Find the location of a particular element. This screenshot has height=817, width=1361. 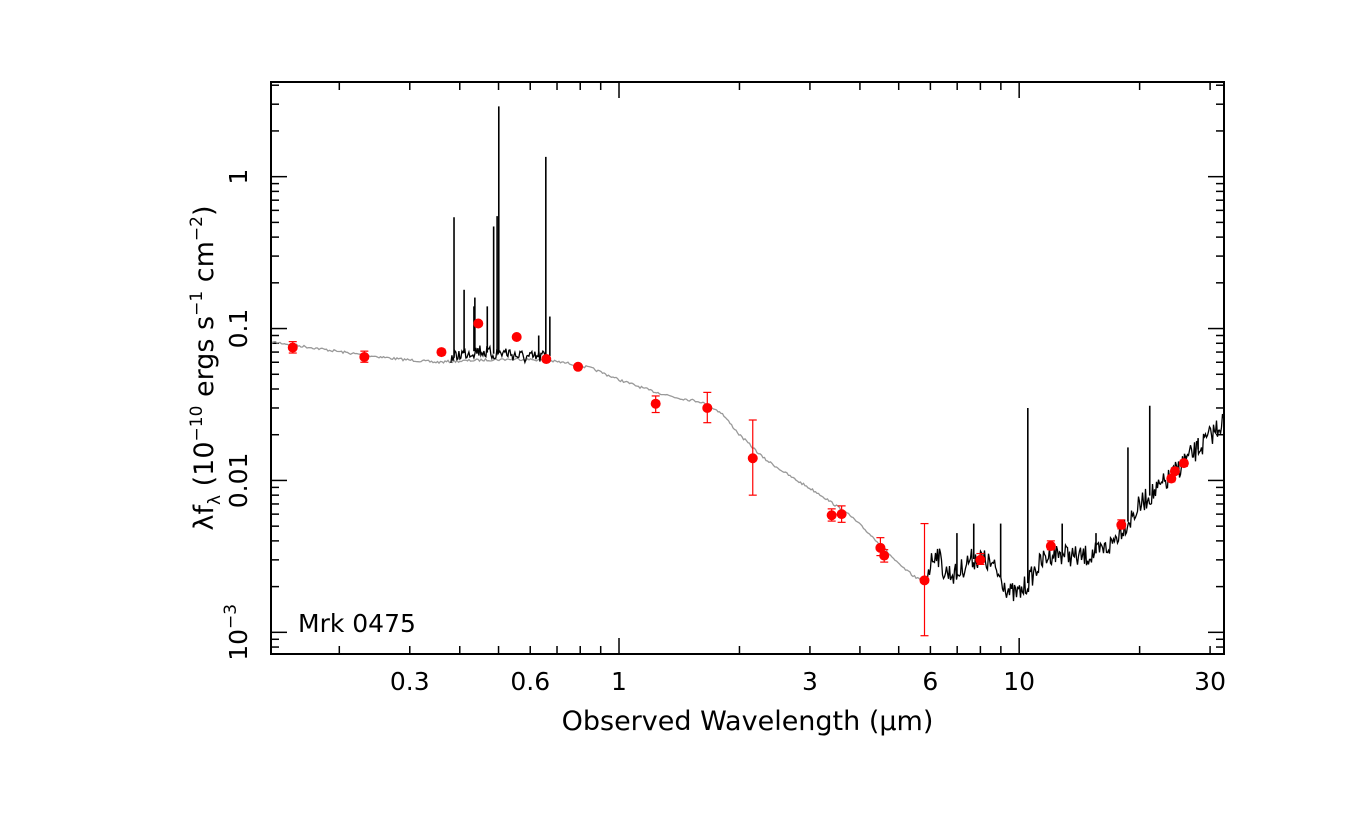

y-title-prefix: λf is located at coordinates (204, 517).